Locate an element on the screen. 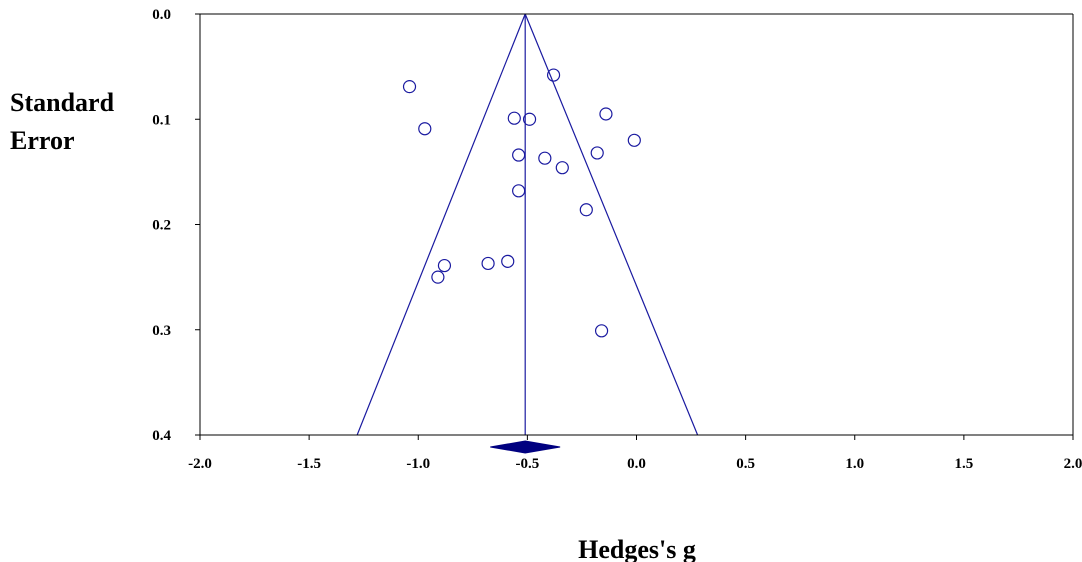 This screenshot has width=1082, height=562. funnel-left-line is located at coordinates (441, 224).